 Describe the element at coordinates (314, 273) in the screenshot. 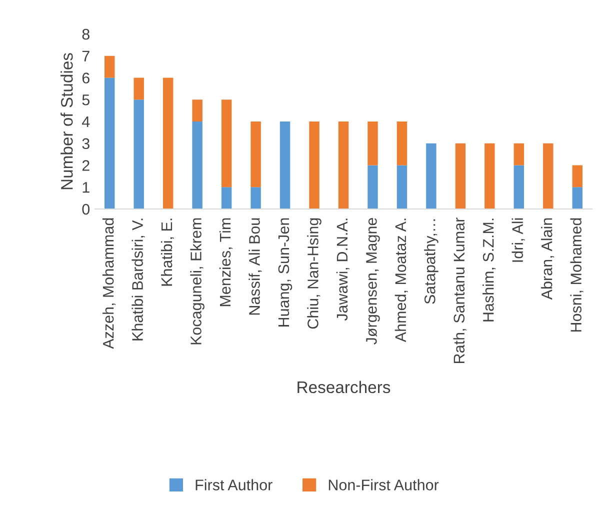

I see `x-tick-label: Chiu, Nan-Hsing` at that location.